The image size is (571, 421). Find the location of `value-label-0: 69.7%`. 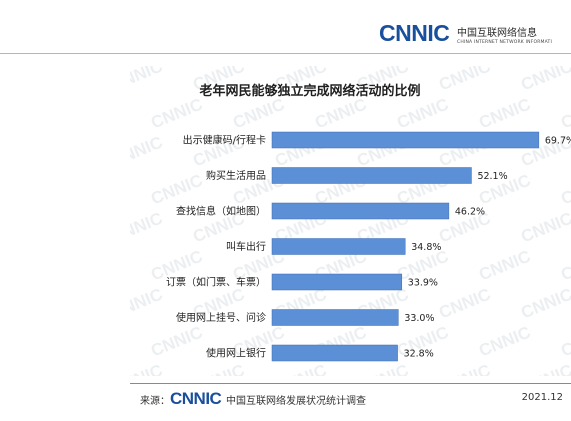

value-label-0: 69.7% is located at coordinates (558, 141).